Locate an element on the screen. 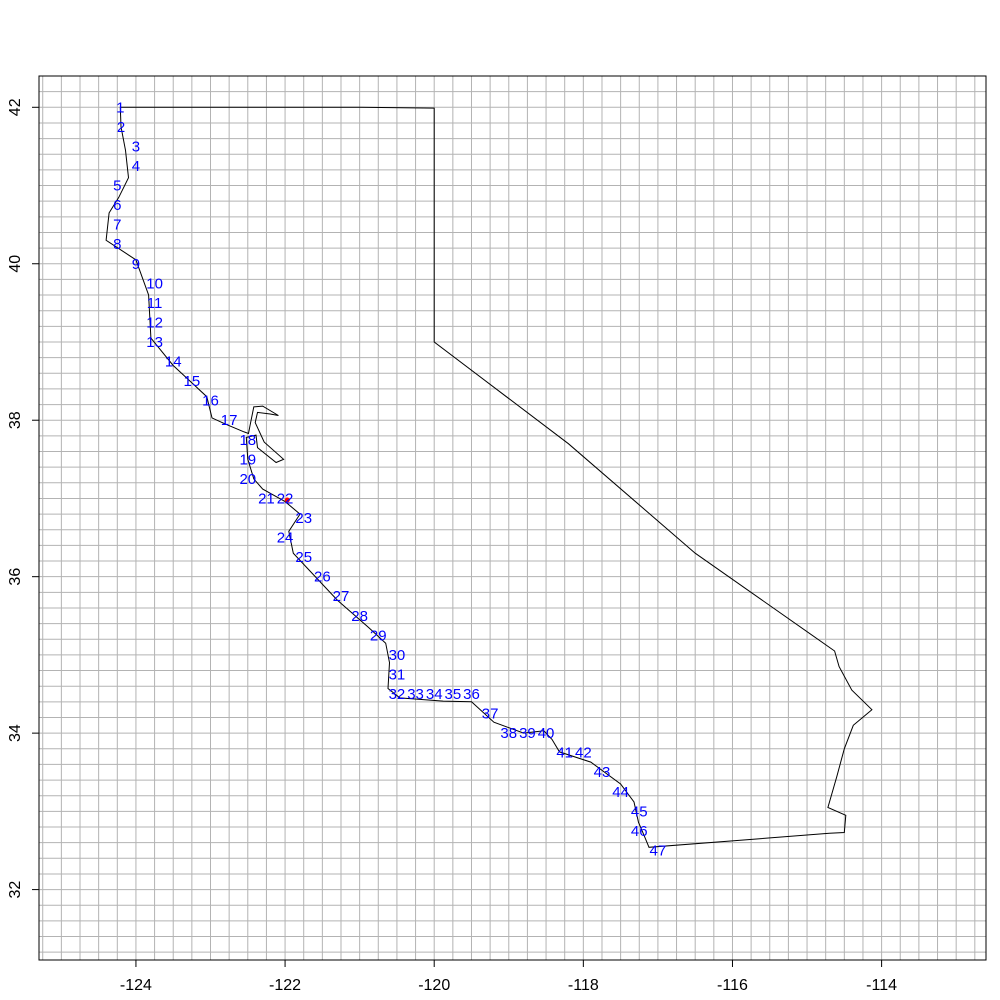 This screenshot has width=1000, height=1000. point-label: 47 is located at coordinates (658, 850).